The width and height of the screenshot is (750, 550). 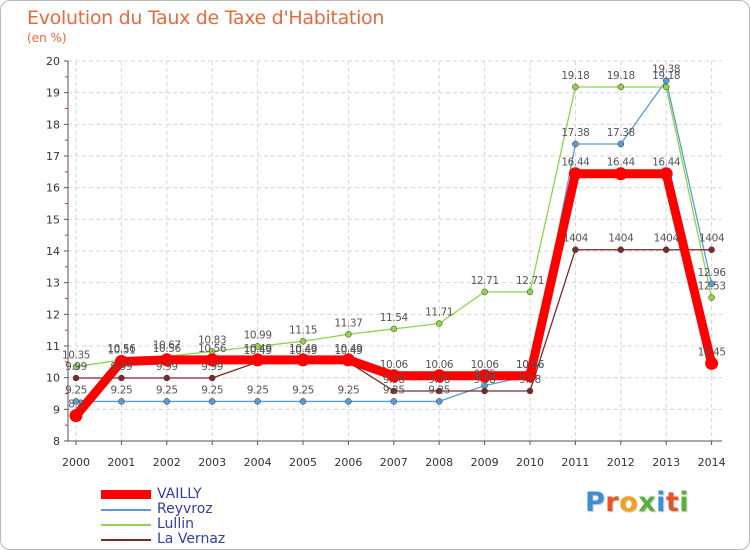 What do you see at coordinates (56, 409) in the screenshot?
I see `y-tick-label: 9` at bounding box center [56, 409].